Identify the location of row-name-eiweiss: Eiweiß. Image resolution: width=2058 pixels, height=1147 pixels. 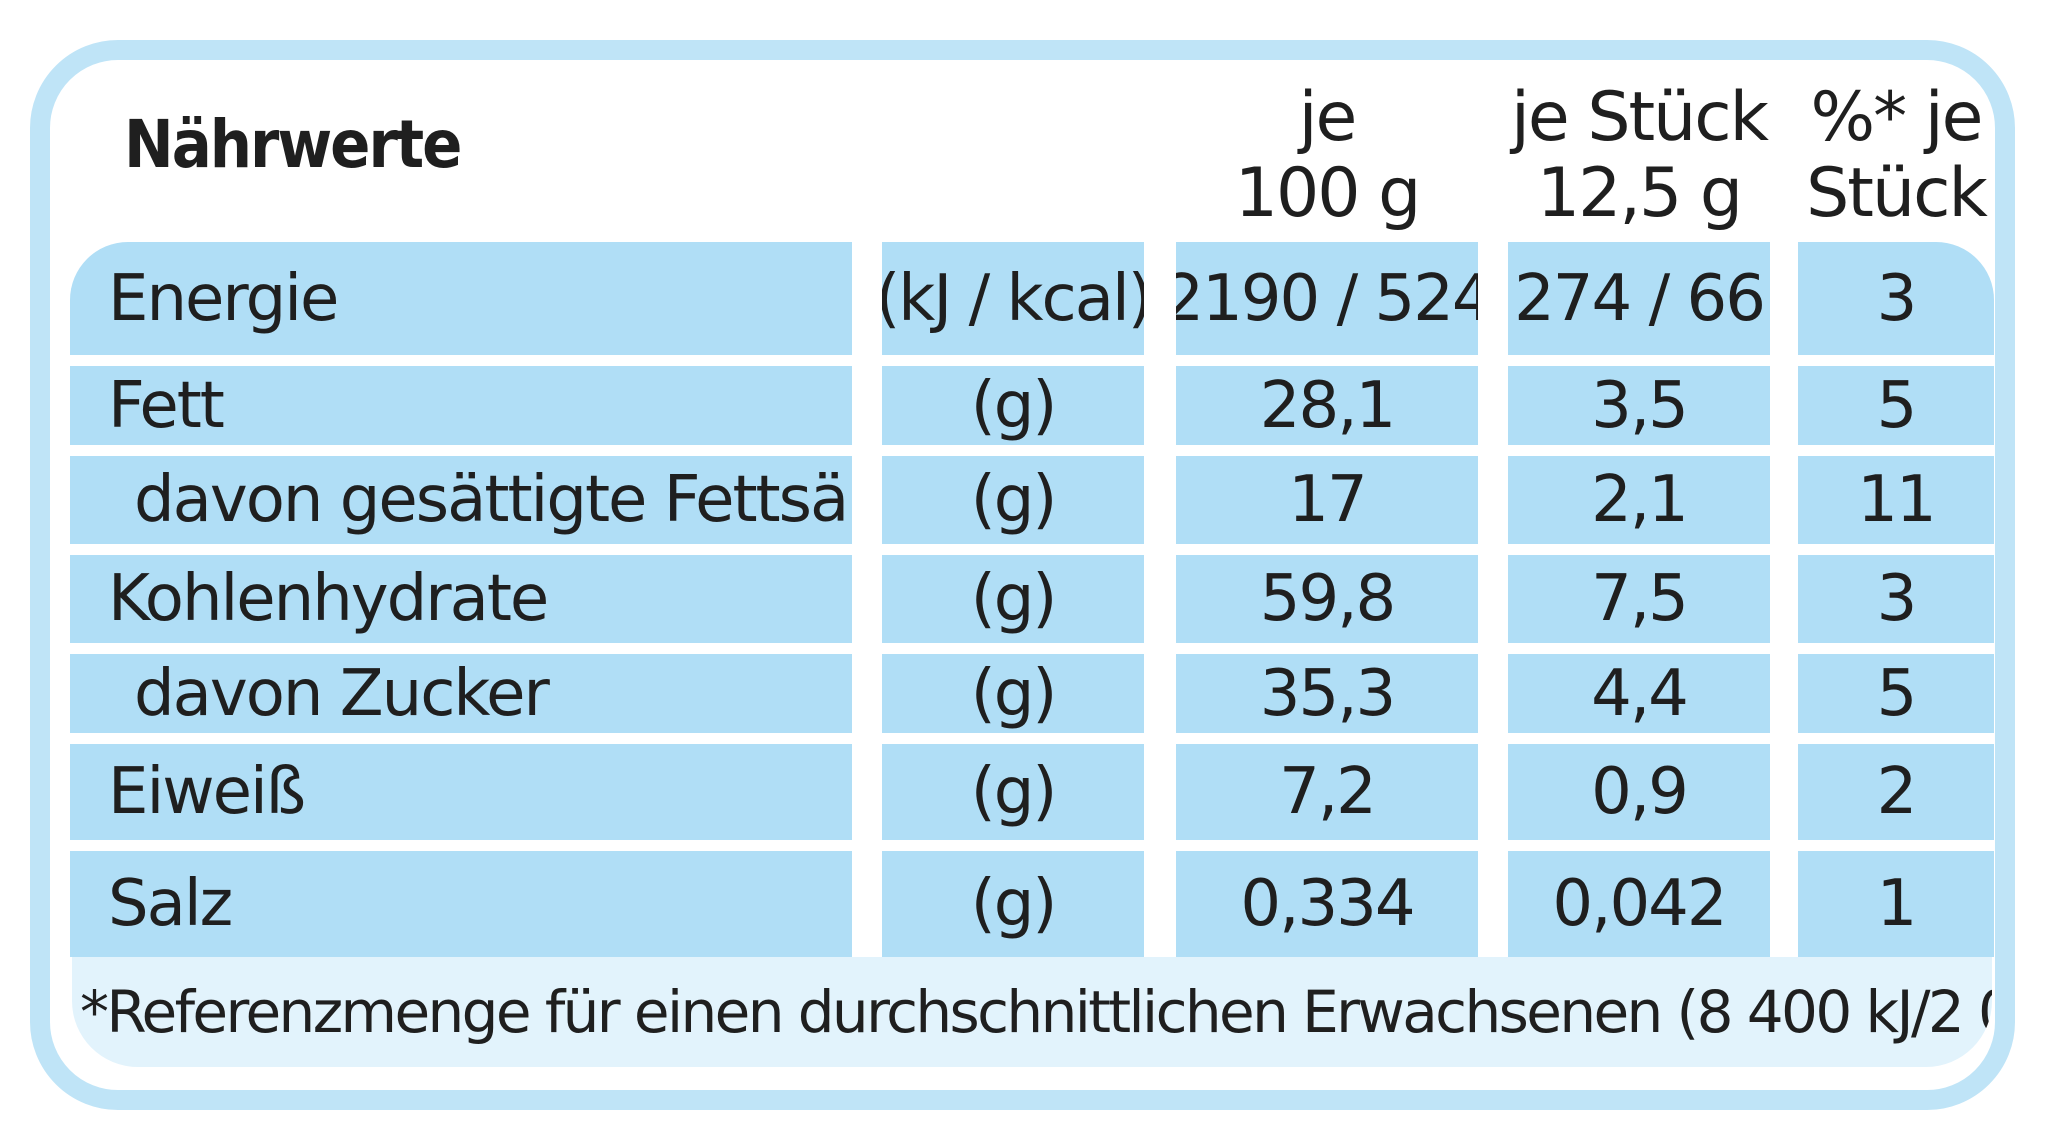
(461, 792).